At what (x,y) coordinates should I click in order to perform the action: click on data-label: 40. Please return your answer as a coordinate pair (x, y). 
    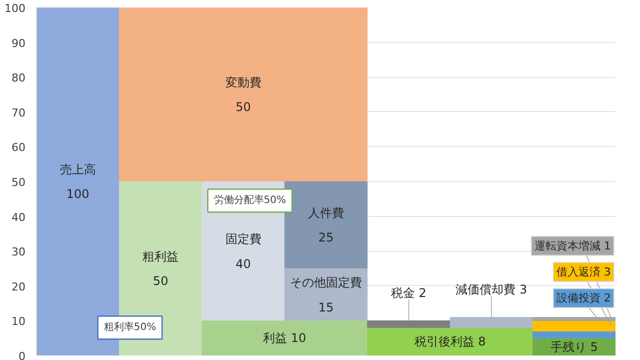
    Looking at the image, I should click on (243, 263).